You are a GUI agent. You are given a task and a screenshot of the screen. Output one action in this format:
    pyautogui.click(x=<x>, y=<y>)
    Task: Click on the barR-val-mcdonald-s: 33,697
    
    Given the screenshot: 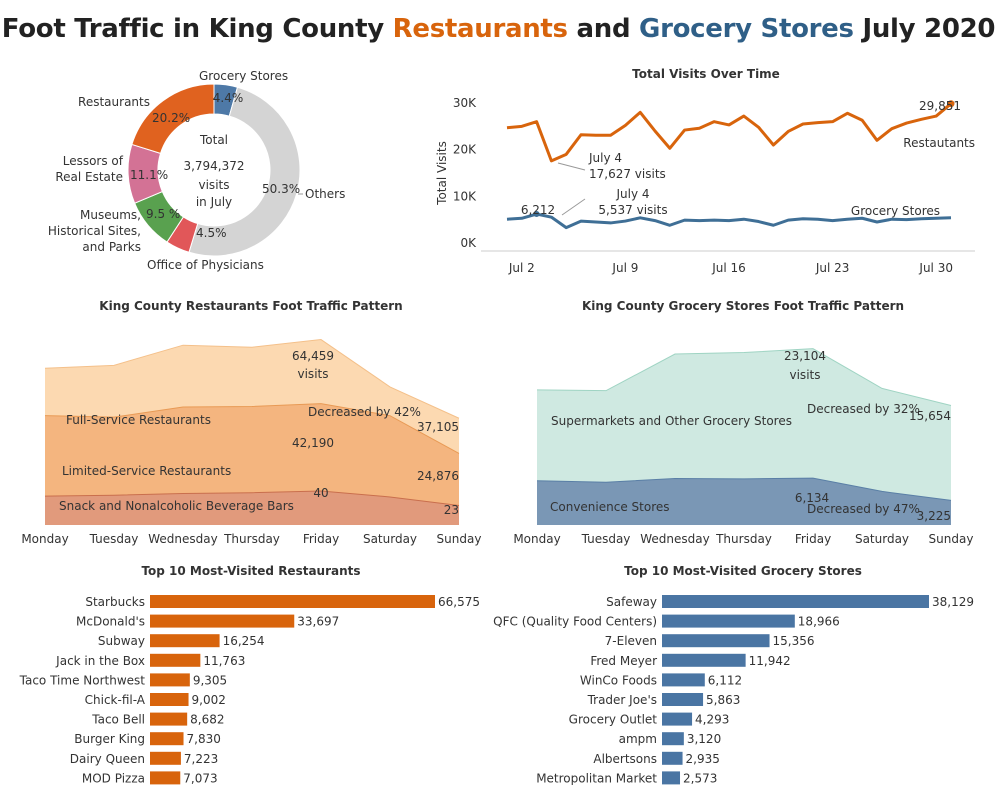 What is the action you would take?
    pyautogui.click(x=318, y=622)
    